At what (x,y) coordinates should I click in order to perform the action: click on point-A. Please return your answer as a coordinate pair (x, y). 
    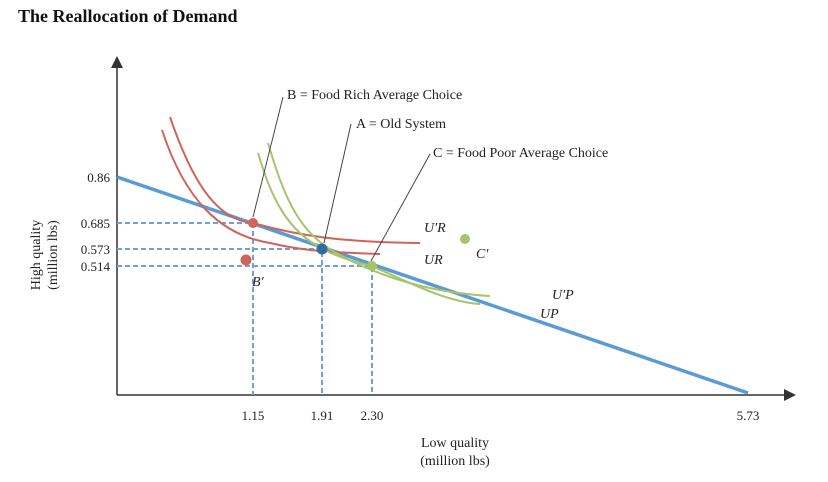
    Looking at the image, I should click on (322, 249).